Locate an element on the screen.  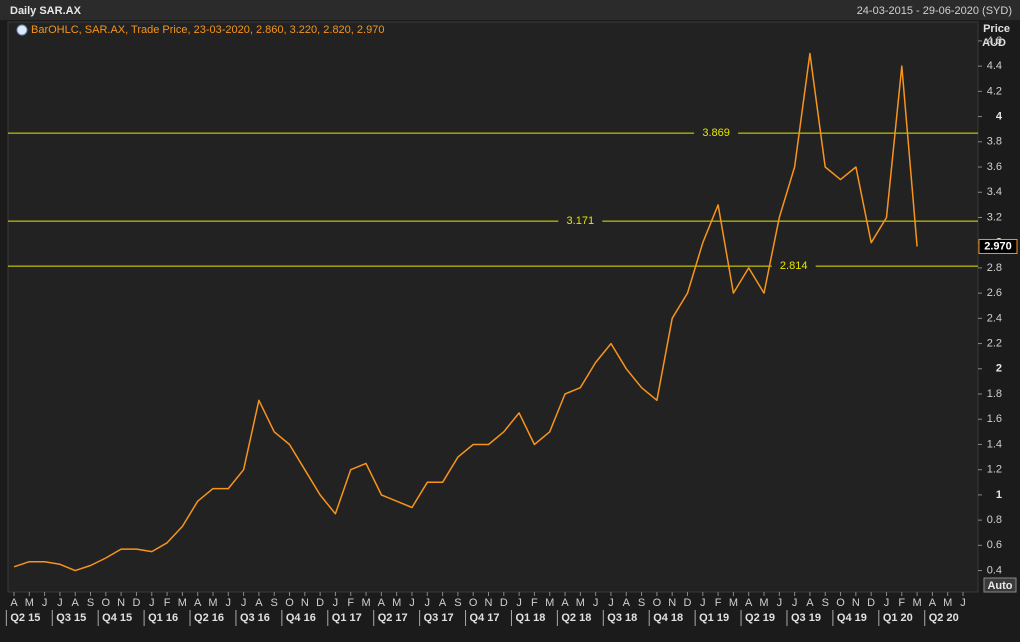
y-tick-label: 2.6 is located at coordinates (994, 293).